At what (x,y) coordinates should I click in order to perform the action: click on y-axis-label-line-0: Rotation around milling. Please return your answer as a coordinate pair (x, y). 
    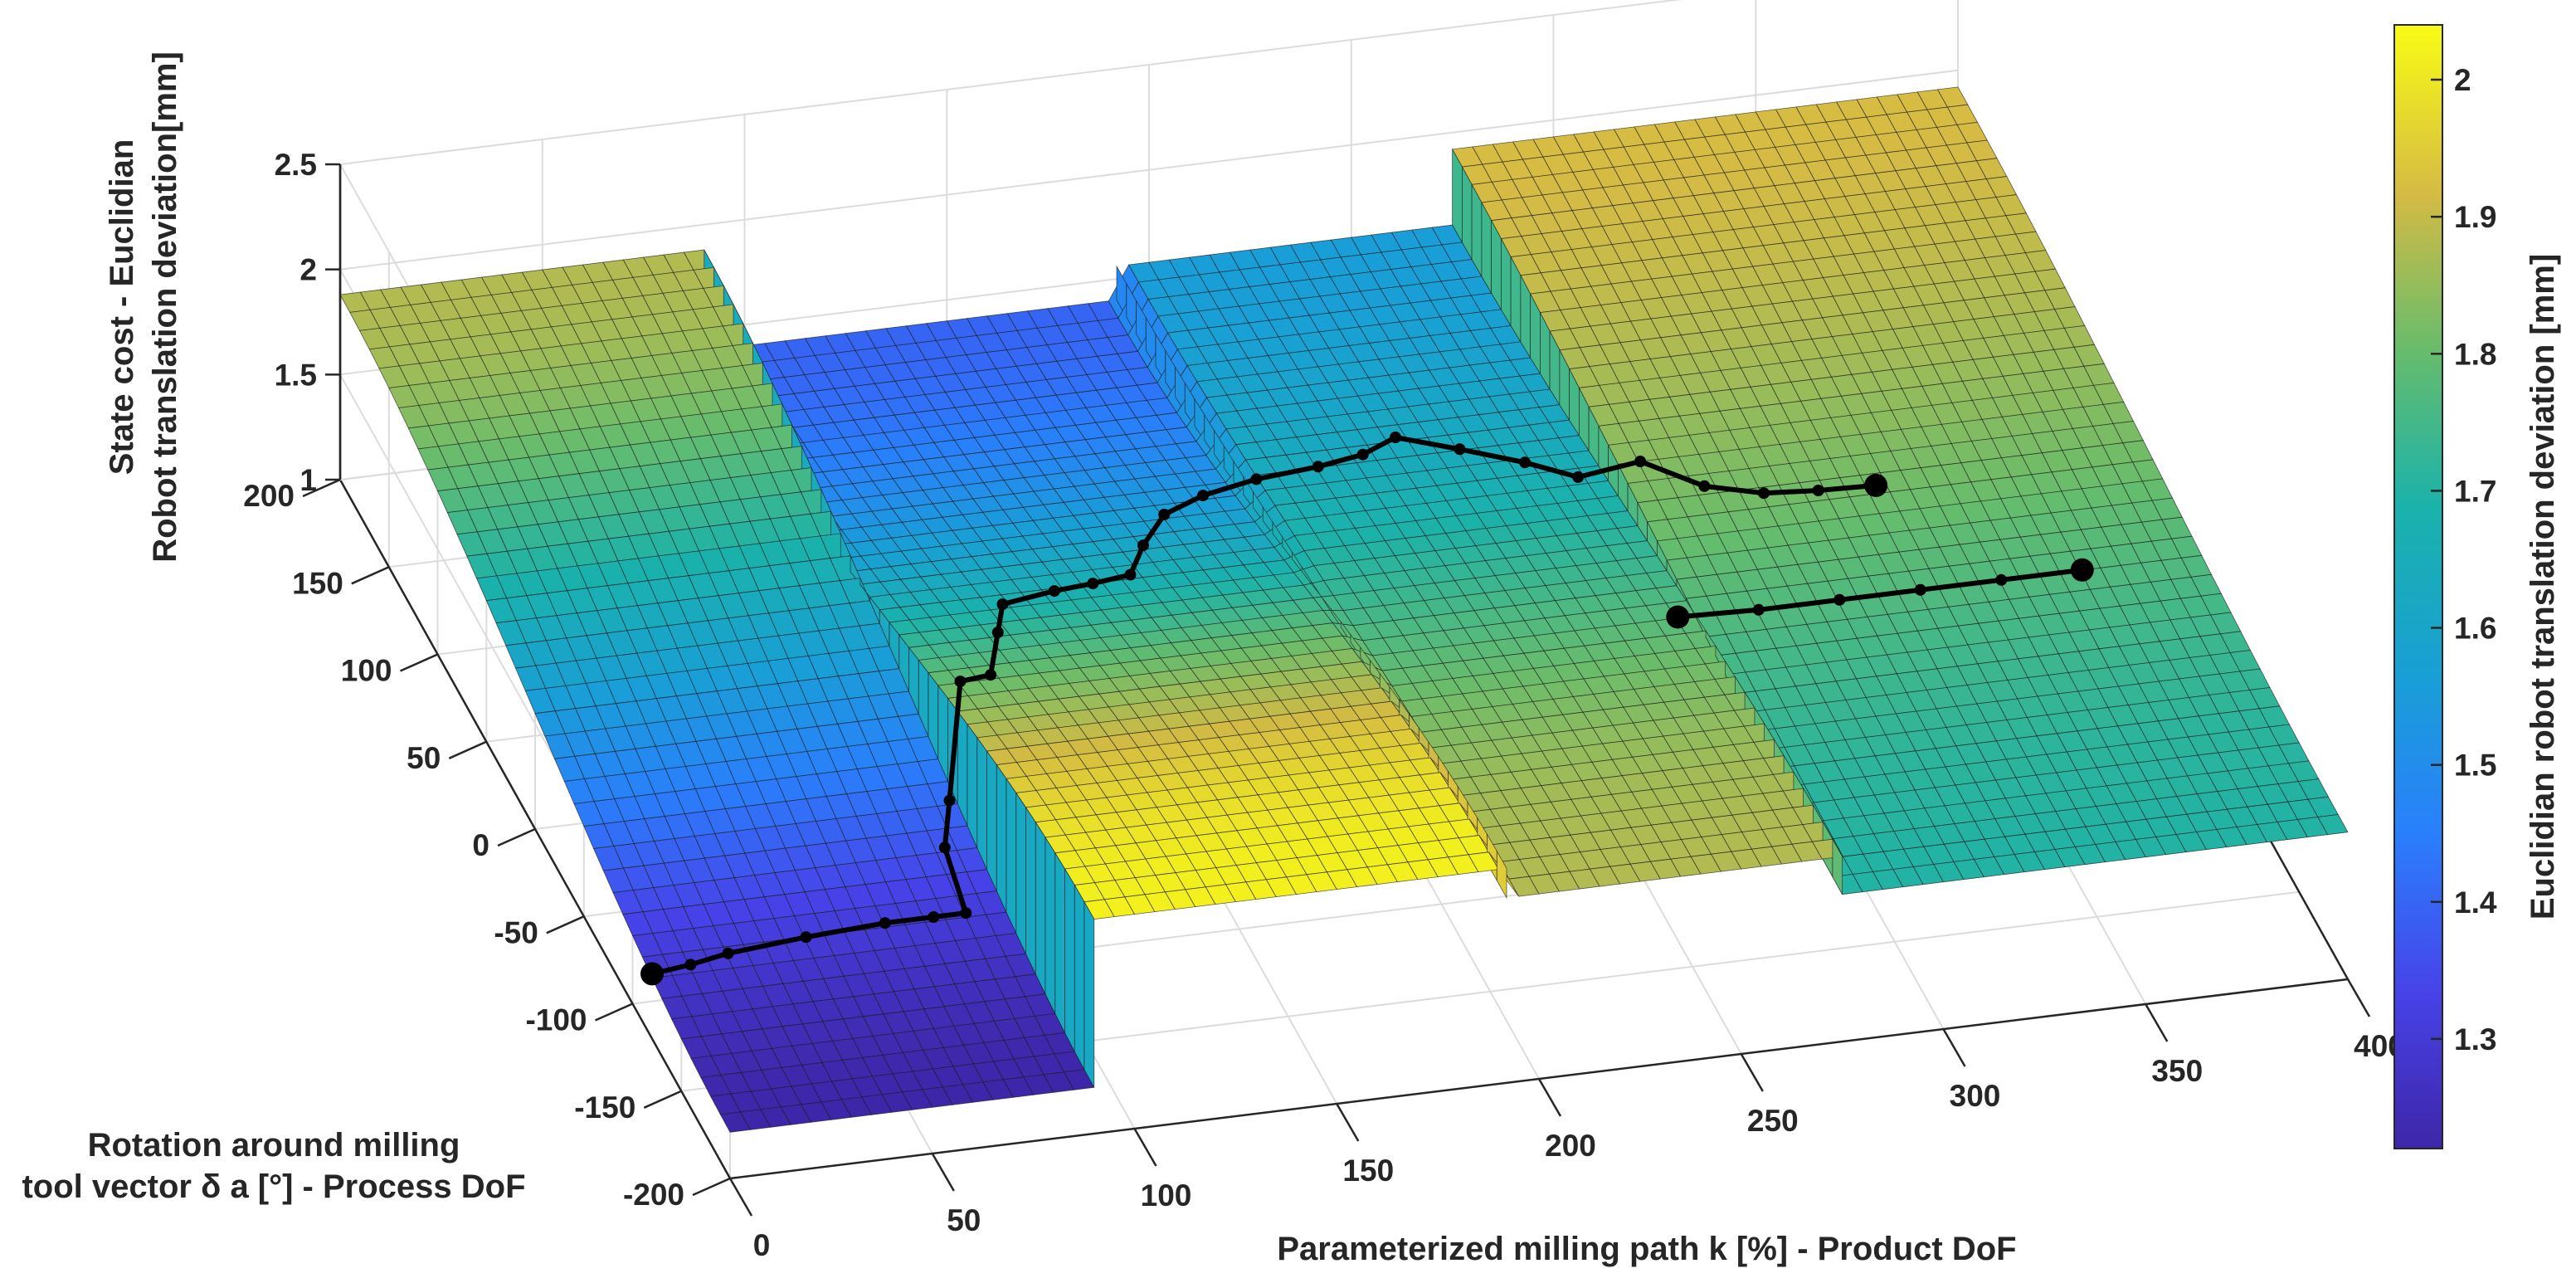
    Looking at the image, I should click on (274, 1145).